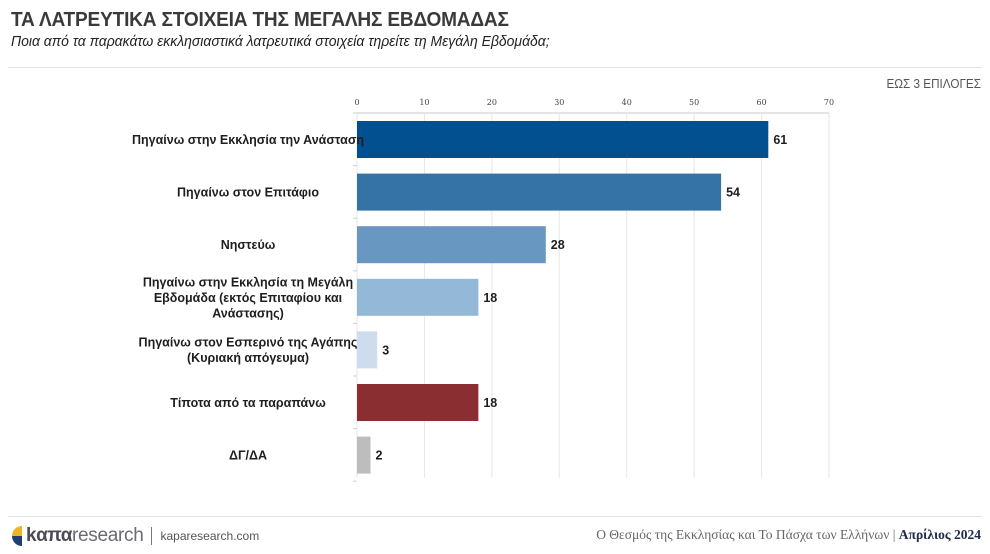 This screenshot has width=990, height=554. I want to click on category-label-line: Πηγαίνω στον Επιτάφιο, so click(248, 193).